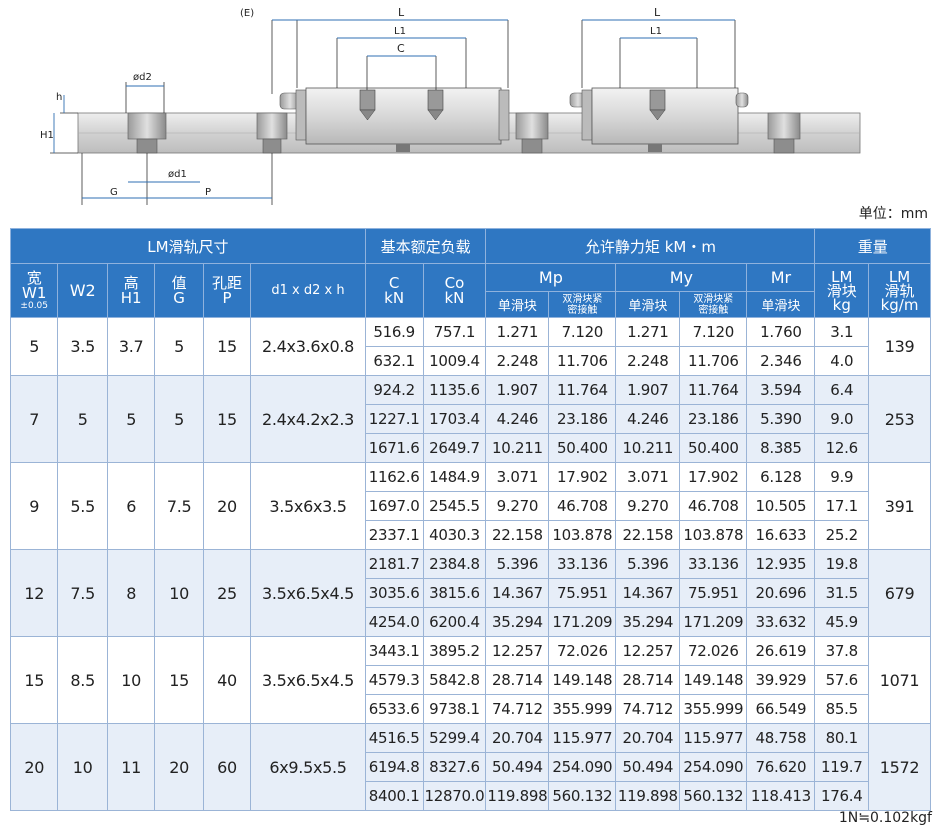  I want to click on cell-w2: 8.5, so click(82, 680).